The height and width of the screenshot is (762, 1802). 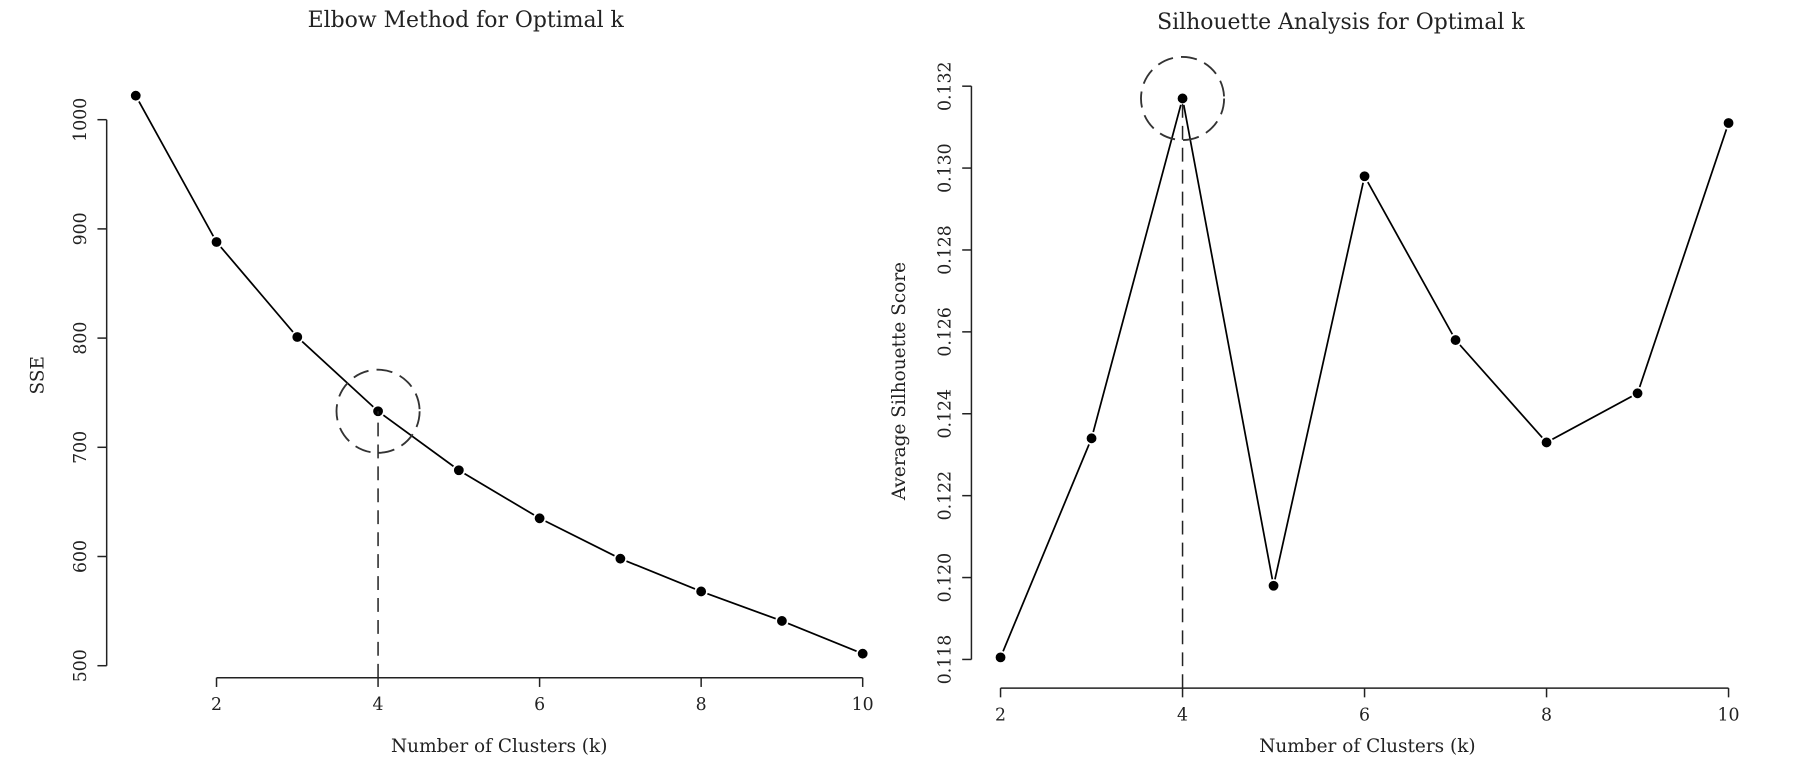 What do you see at coordinates (81, 120) in the screenshot?
I see `y-tick-label: 1000` at bounding box center [81, 120].